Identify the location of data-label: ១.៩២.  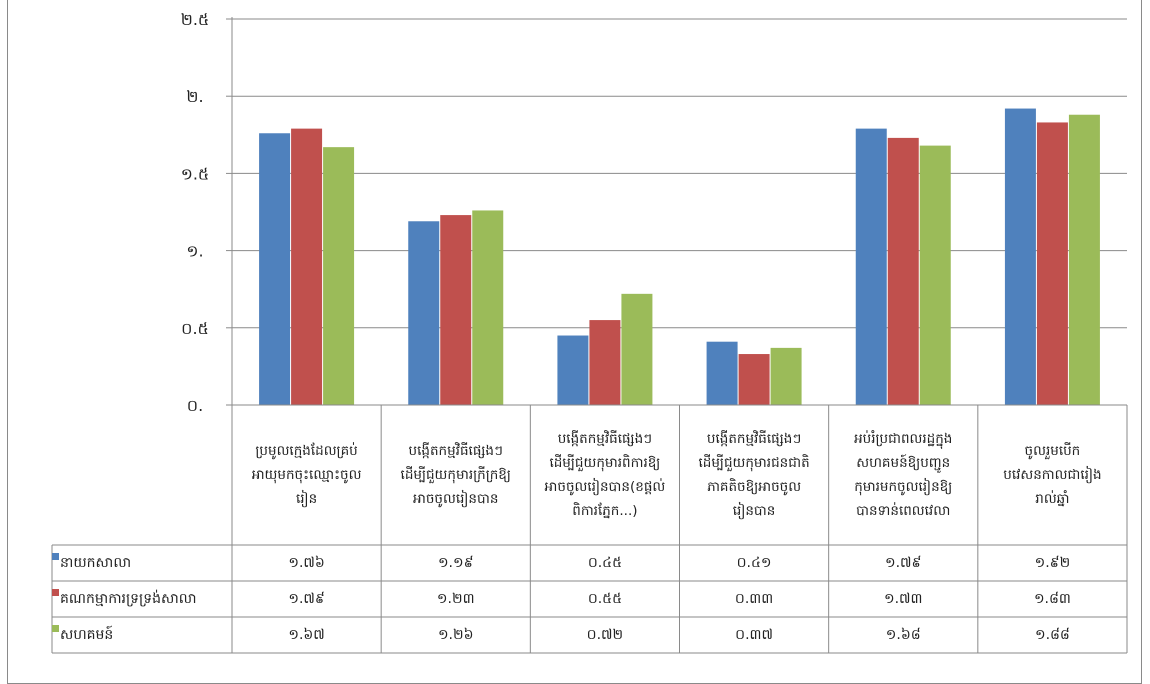
(1052, 562).